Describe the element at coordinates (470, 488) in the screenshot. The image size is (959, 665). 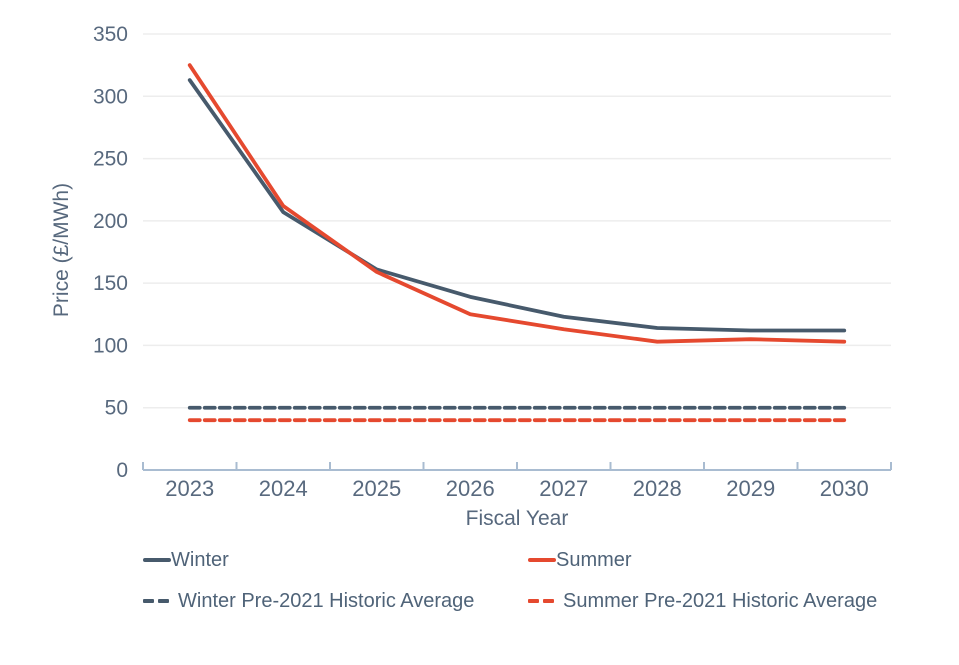
I see `x-tick-label-2026: 2026` at that location.